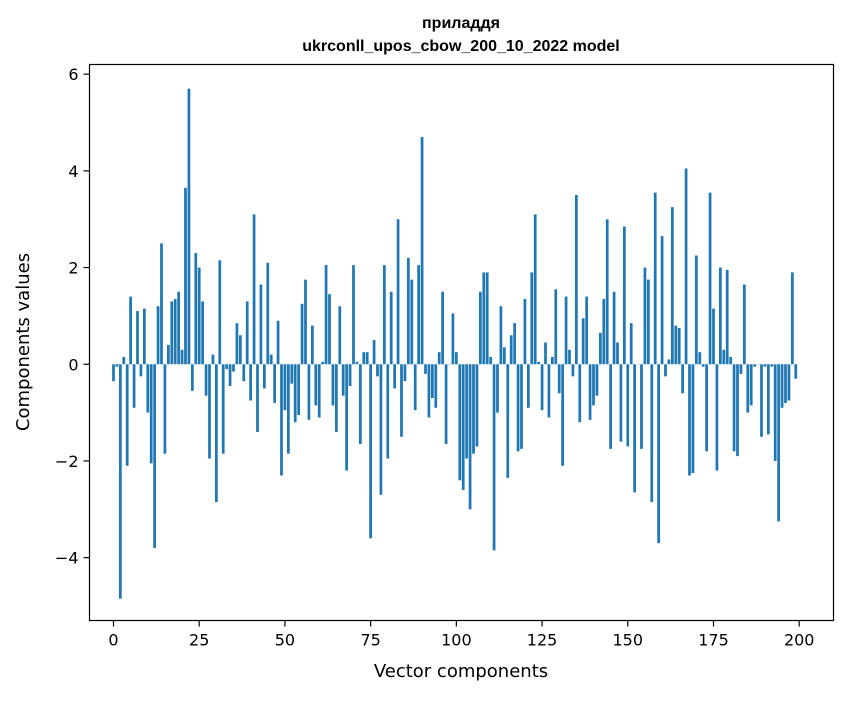 The width and height of the screenshot is (847, 701). Describe the element at coordinates (73, 268) in the screenshot. I see `y-tick-label-2: 2` at that location.